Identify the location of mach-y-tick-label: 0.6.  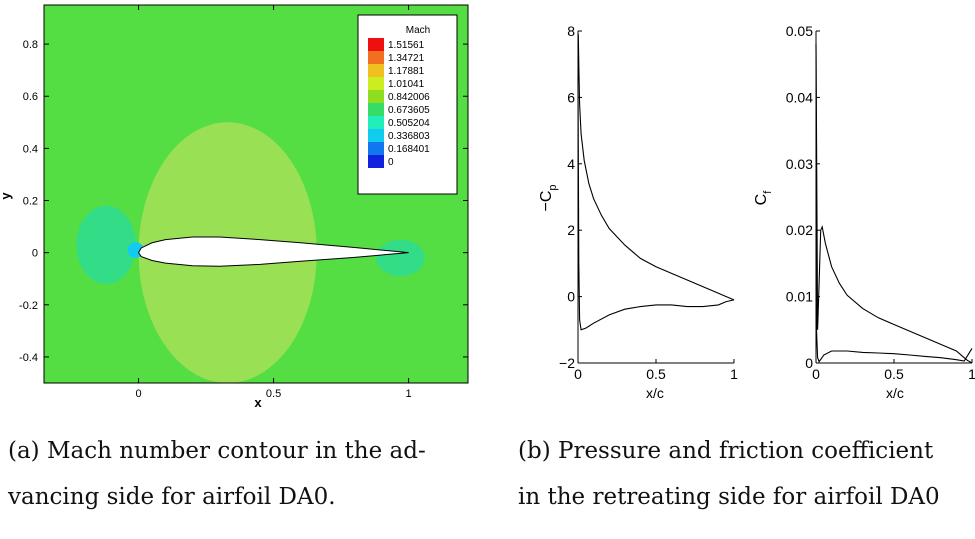
(30, 97).